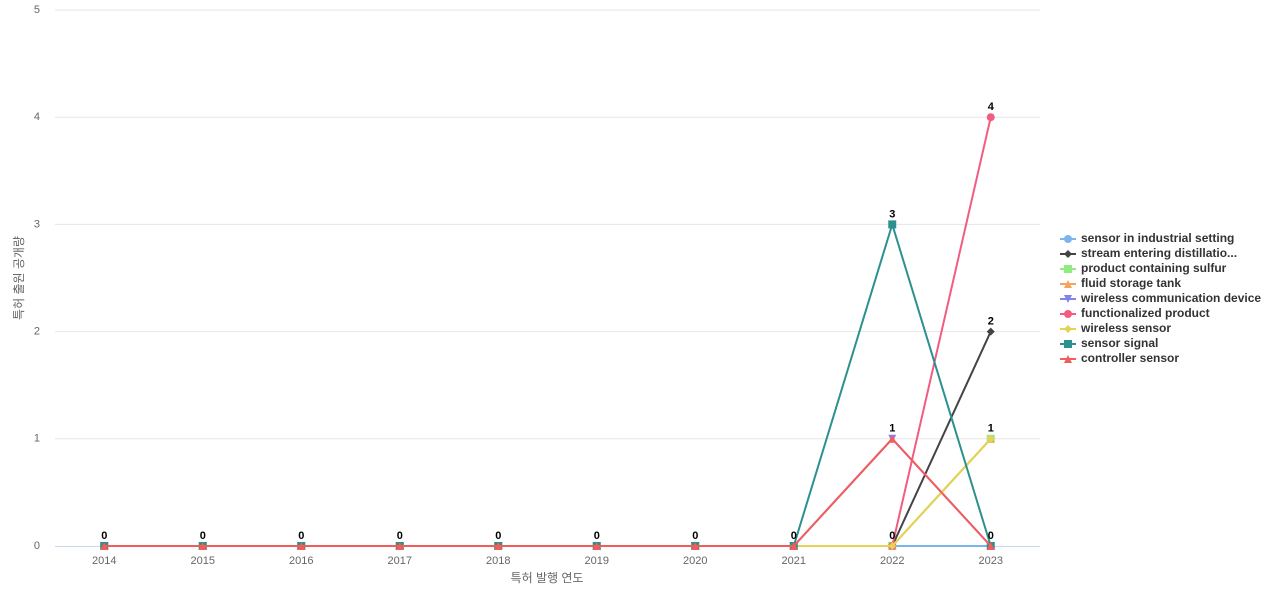  Describe the element at coordinates (37, 117) in the screenshot. I see `y-tick-label: 4` at that location.